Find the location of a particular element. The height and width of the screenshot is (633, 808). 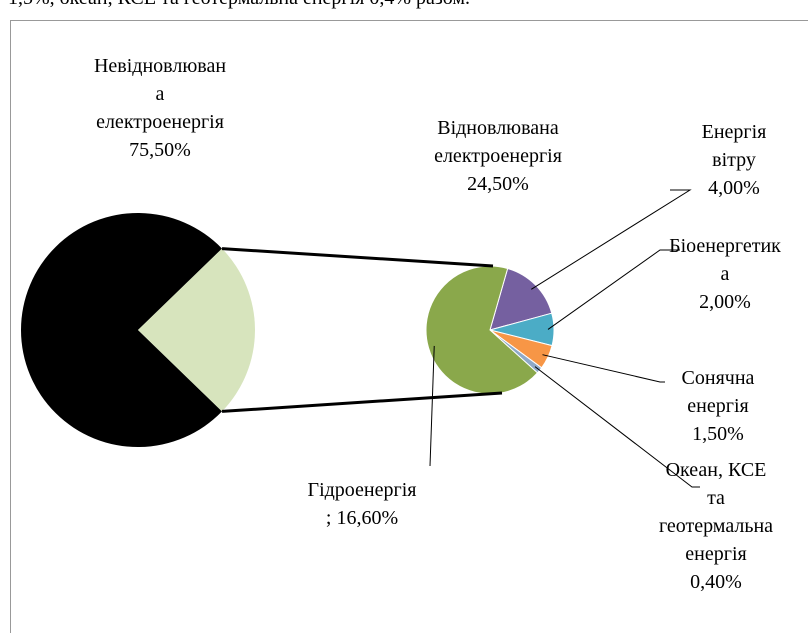

data-label: Океан, КСЕ та геотермальна енергія 0,40% is located at coordinates (716, 526).